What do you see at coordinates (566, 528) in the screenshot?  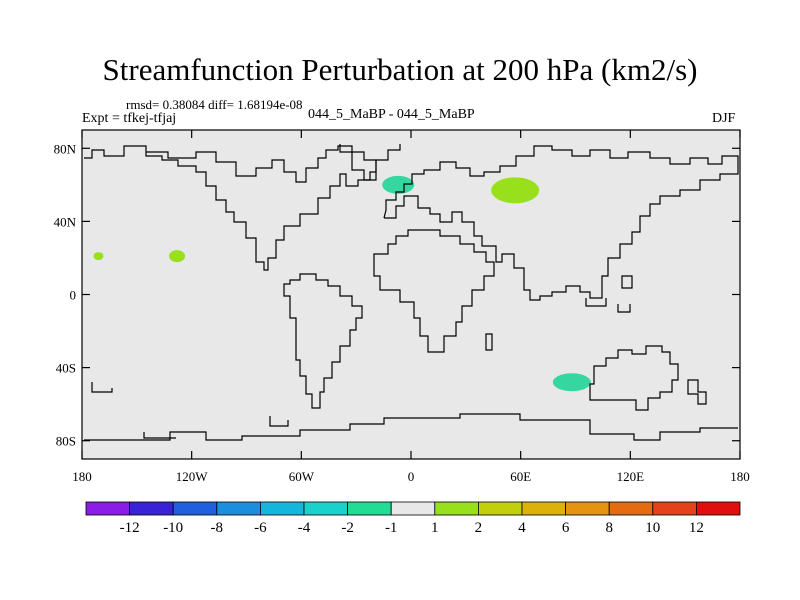 I see `colorbar-label: 6` at bounding box center [566, 528].